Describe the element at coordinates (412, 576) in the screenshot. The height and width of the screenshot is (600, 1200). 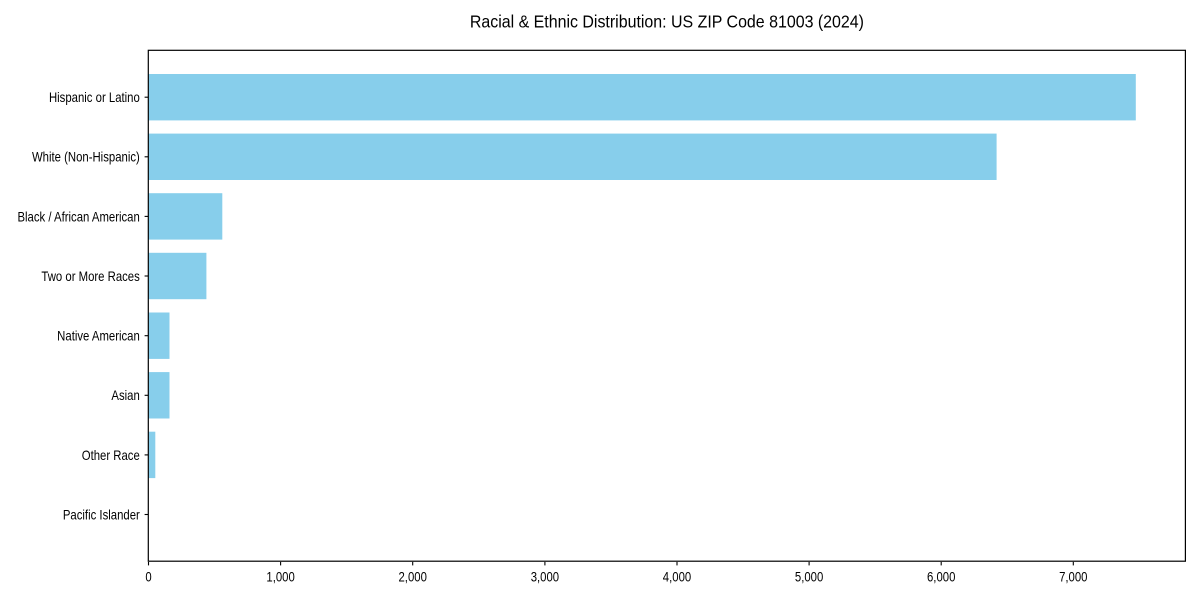
I see `svg-text: 2,000` at that location.